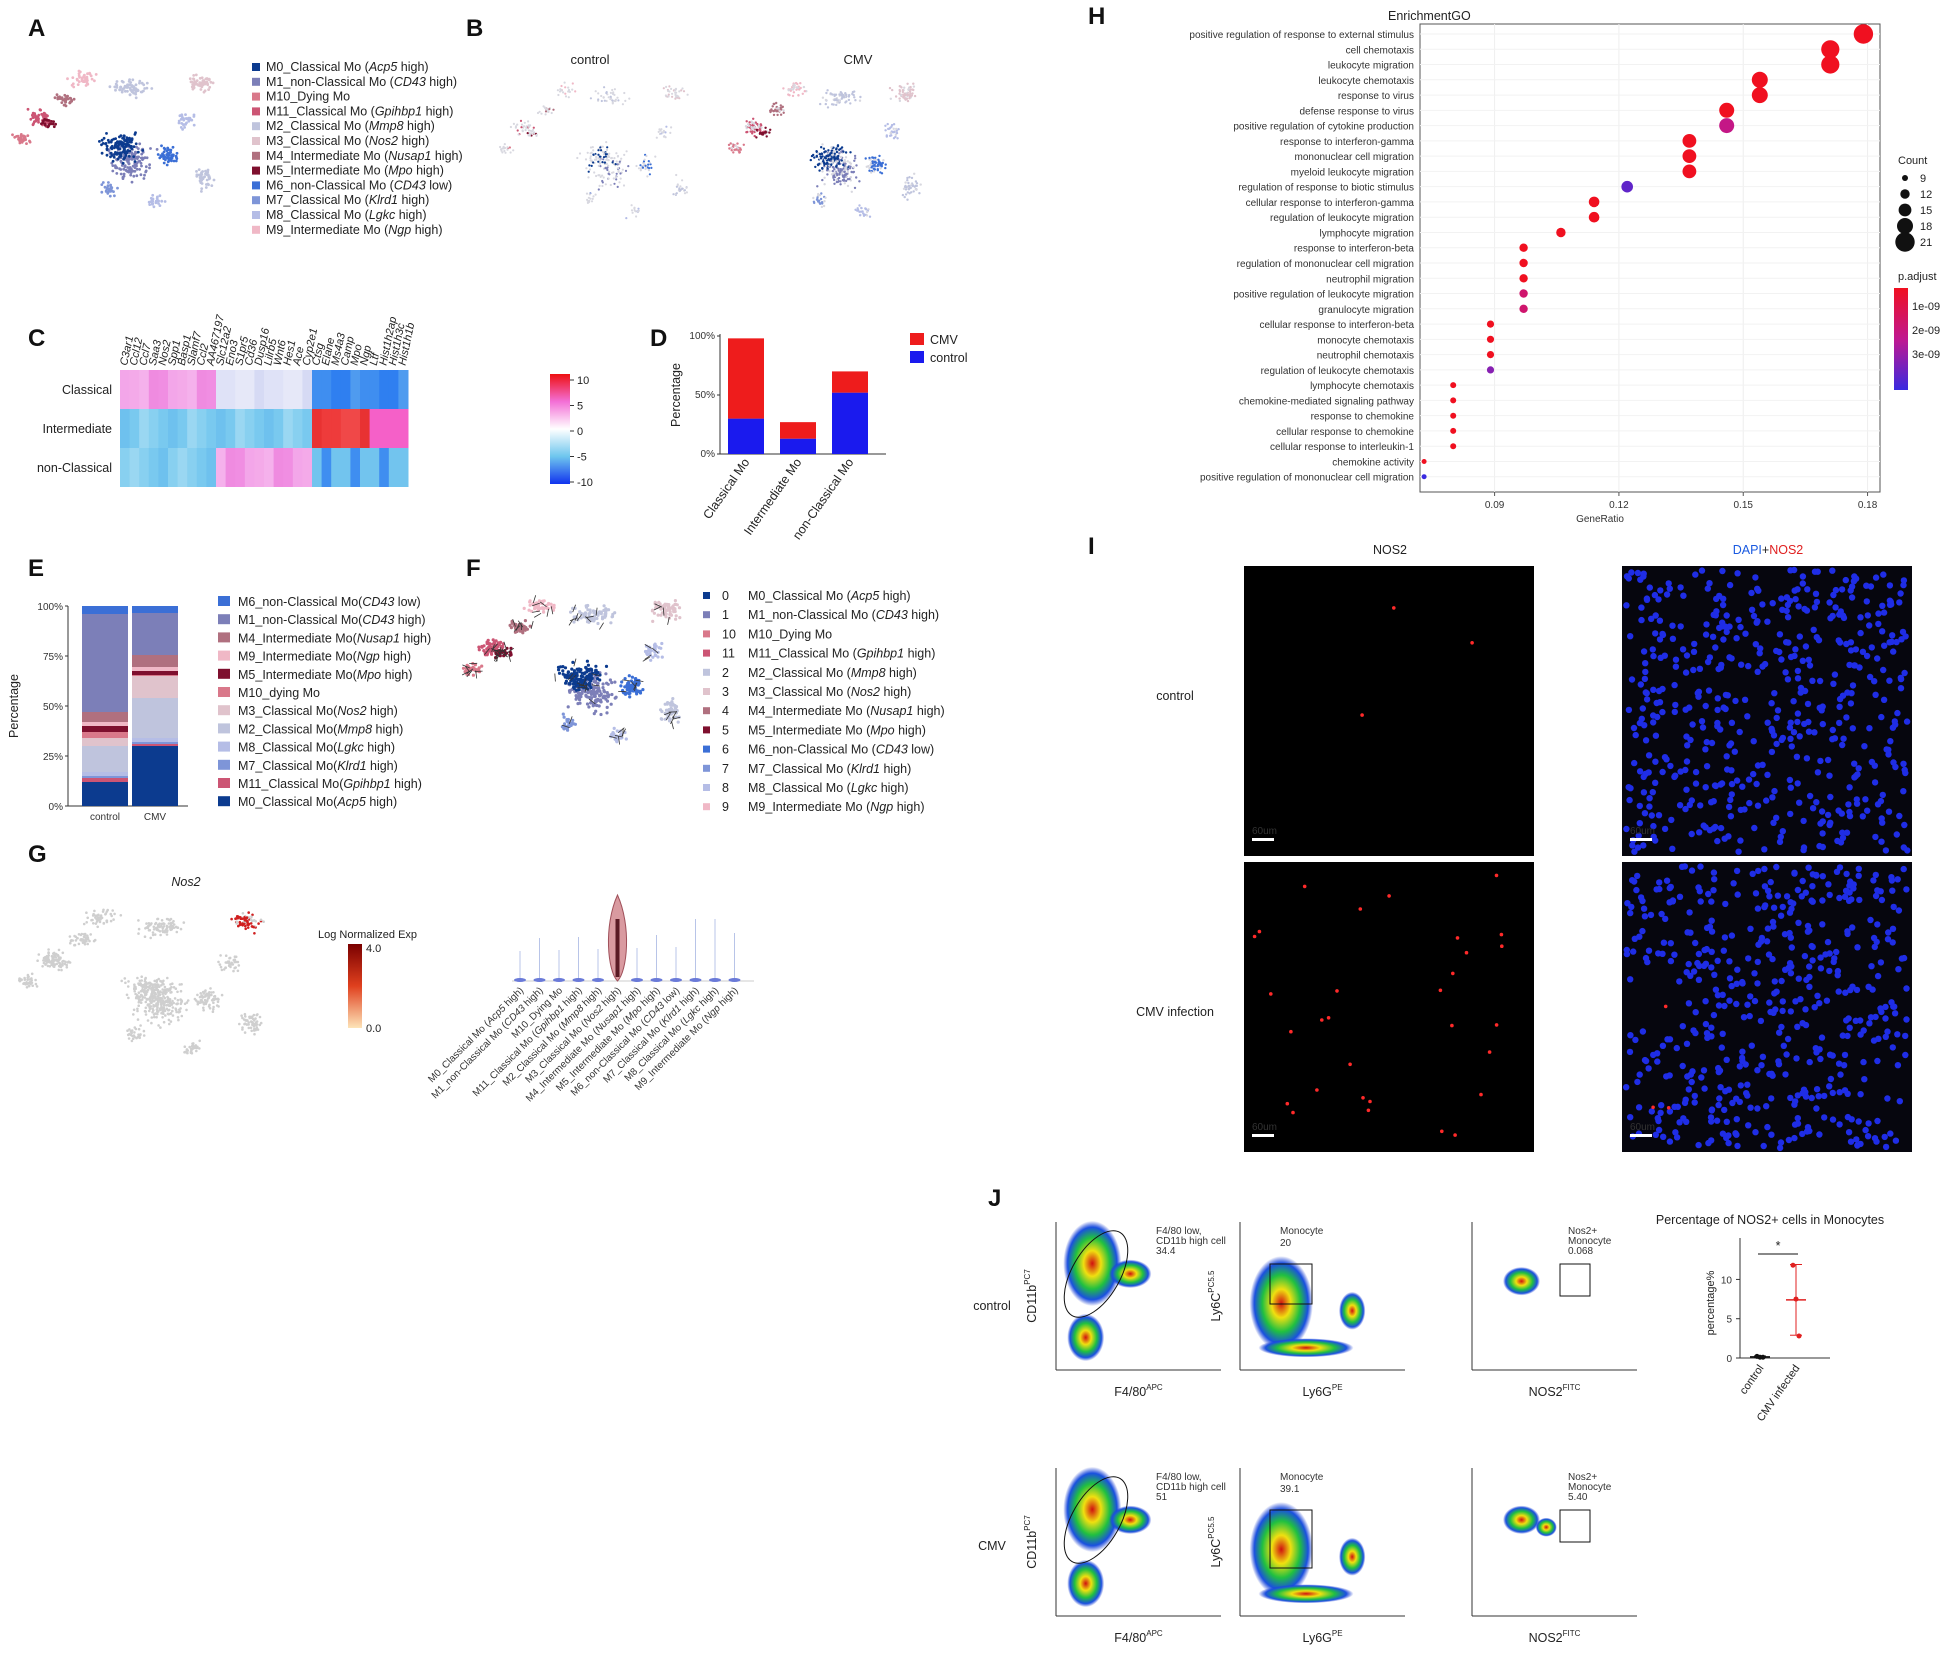 The width and height of the screenshot is (1949, 1667). Describe the element at coordinates (1347, 142) in the screenshot. I see `go-term-label: response to interferon-gamma` at that location.